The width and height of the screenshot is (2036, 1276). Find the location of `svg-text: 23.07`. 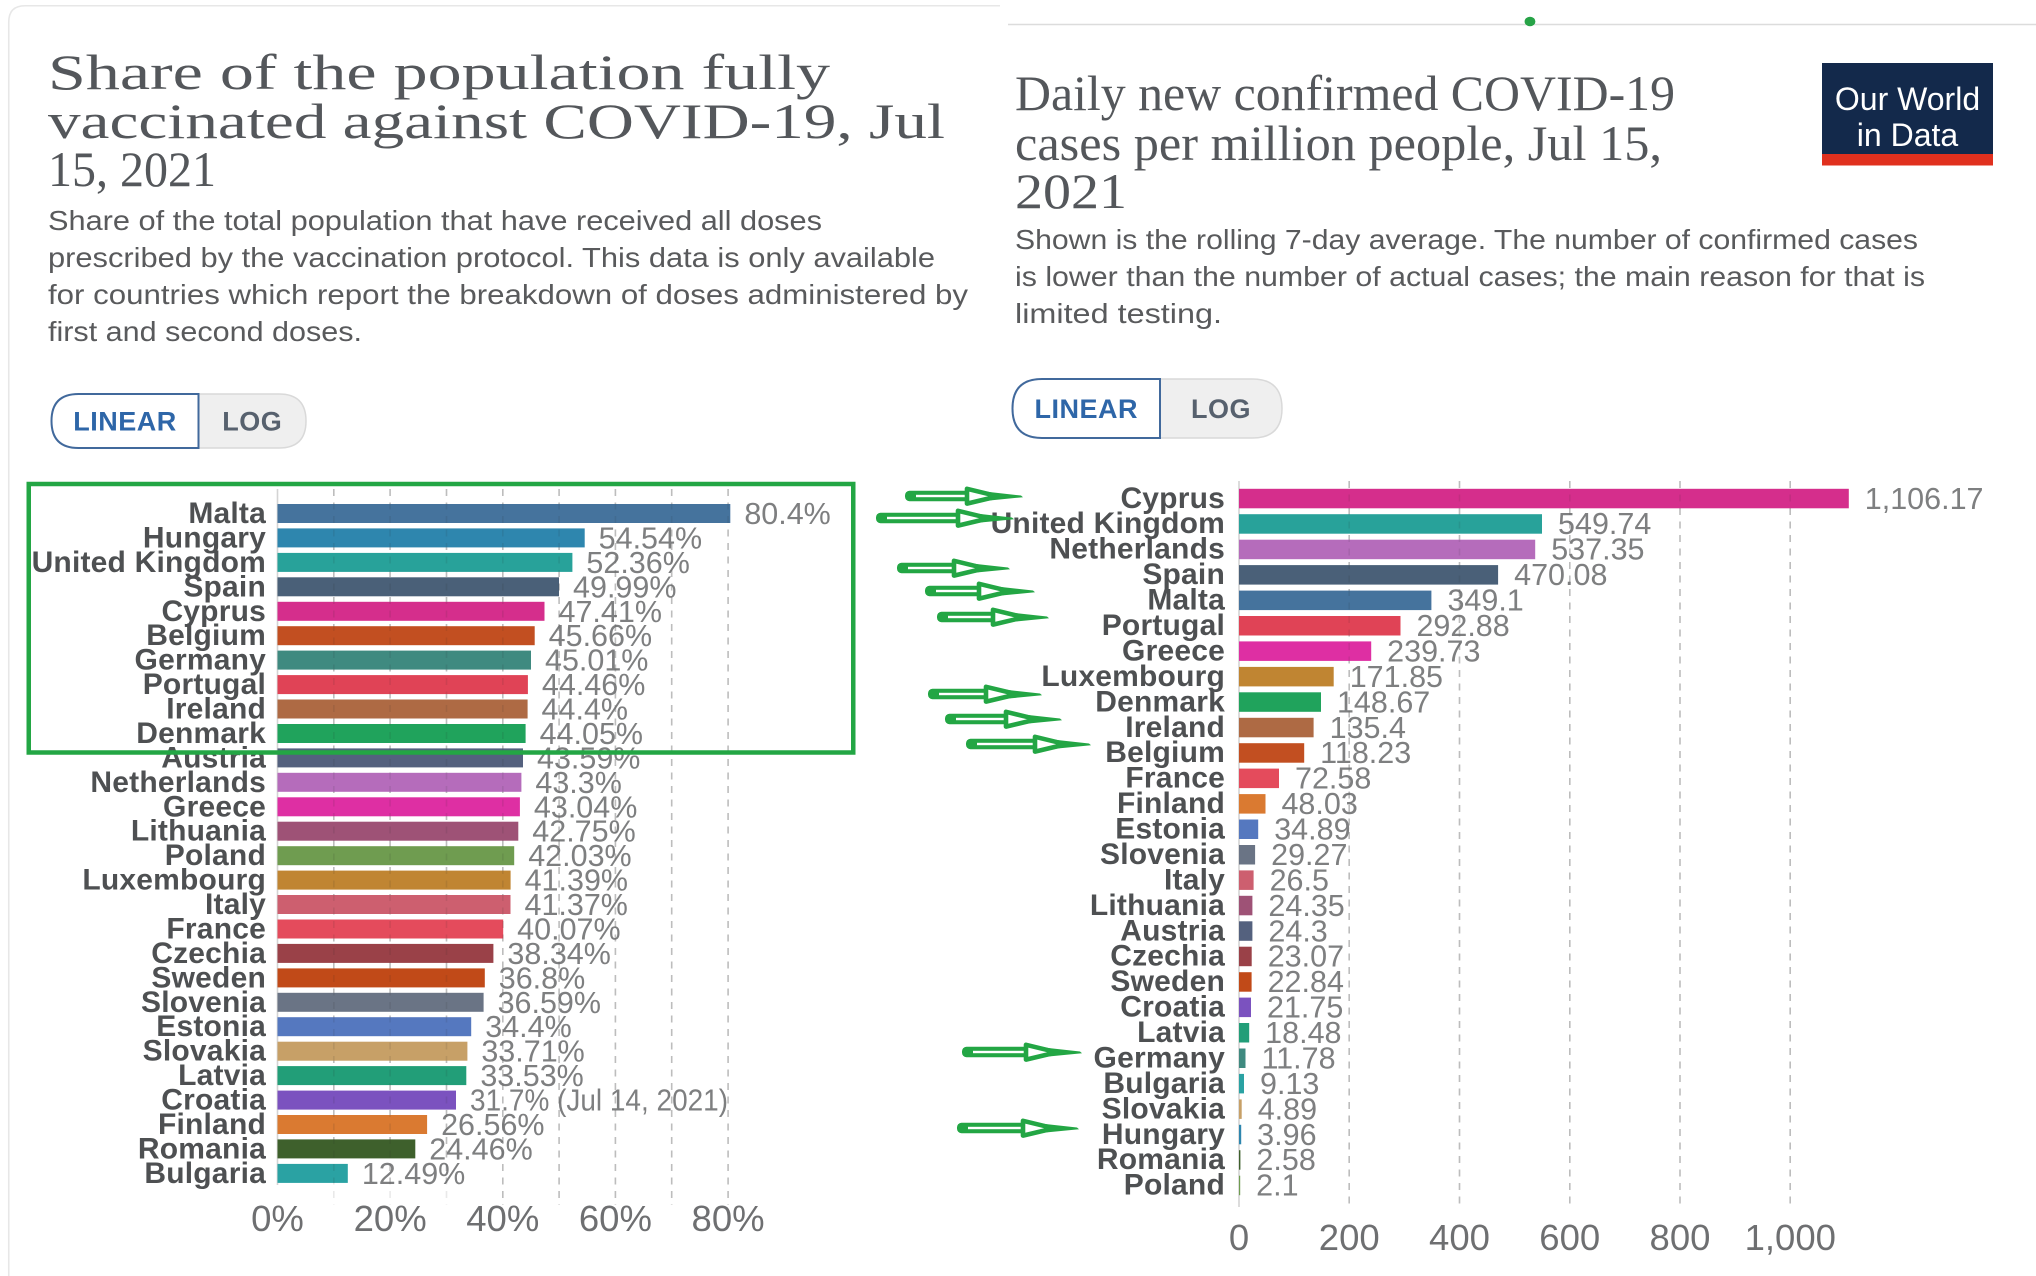

svg-text: 23.07 is located at coordinates (1306, 957).